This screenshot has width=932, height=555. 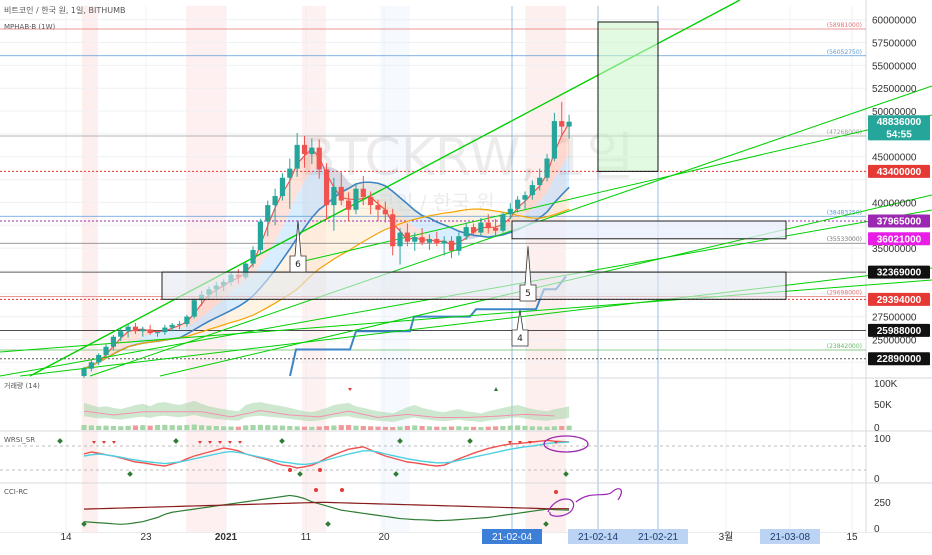 I want to click on wrsi-title: WRSI_SR, so click(x=19, y=440).